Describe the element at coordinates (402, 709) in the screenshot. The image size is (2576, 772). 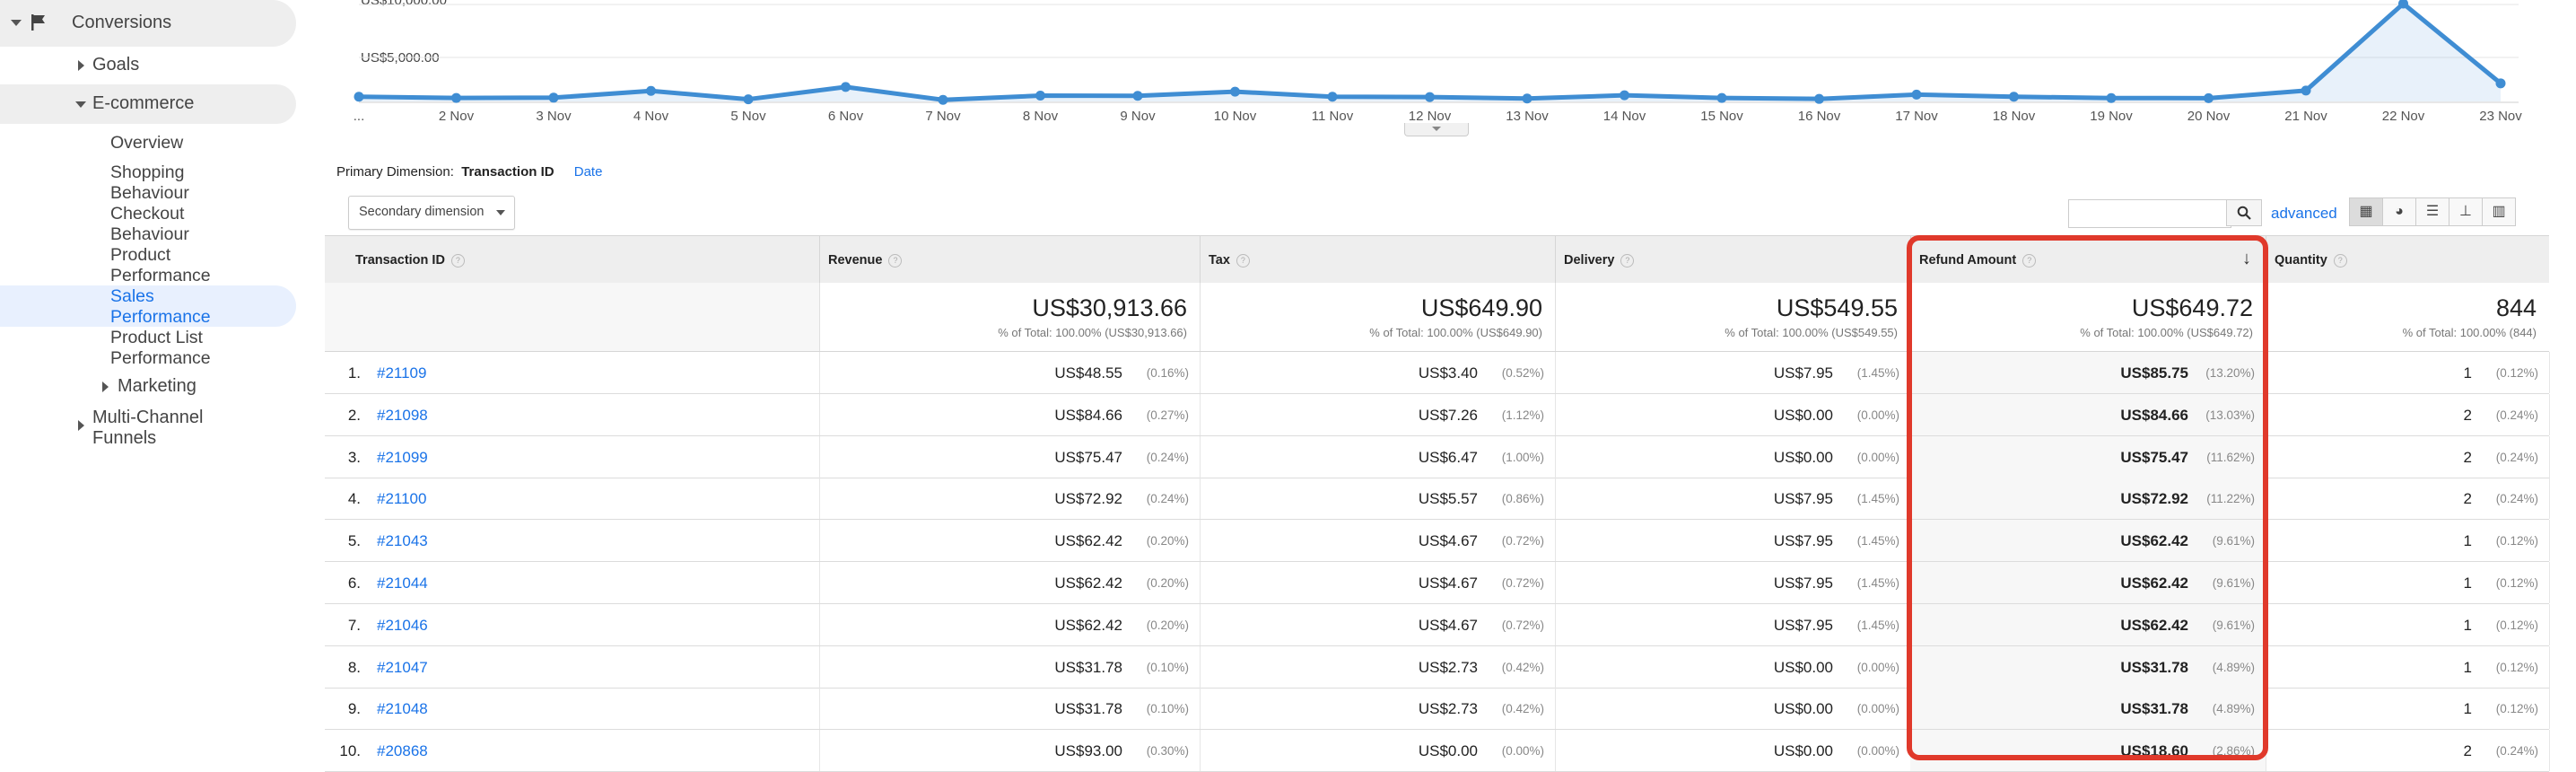
I see `transaction-id-link: #21048` at that location.